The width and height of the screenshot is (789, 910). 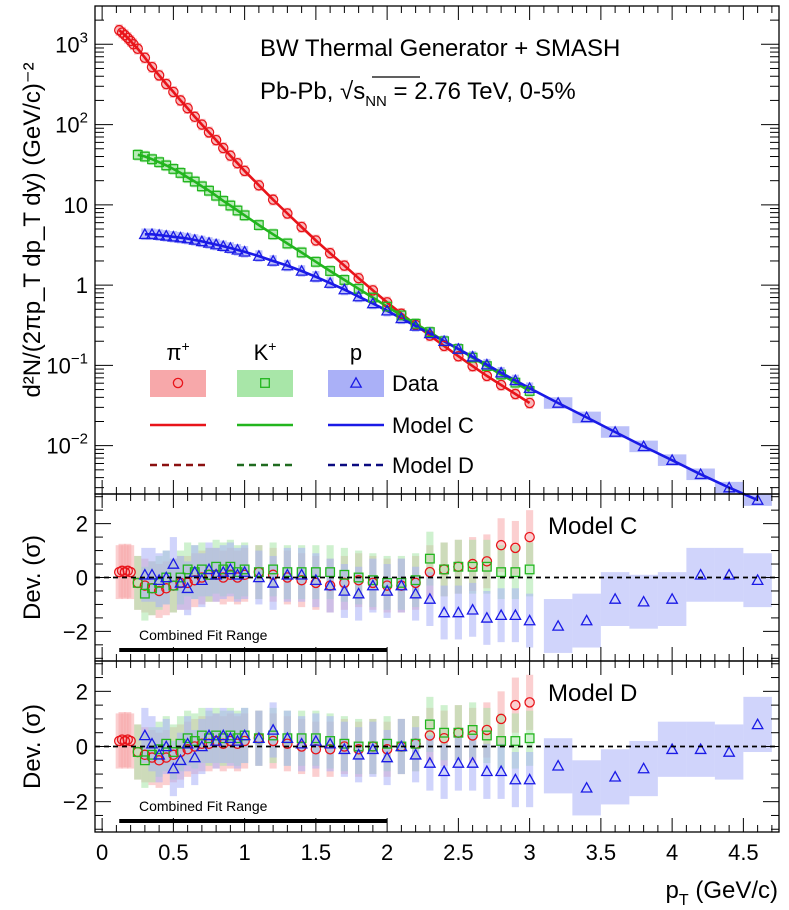 What do you see at coordinates (82, 285) in the screenshot?
I see `y-tick-base: 1` at bounding box center [82, 285].